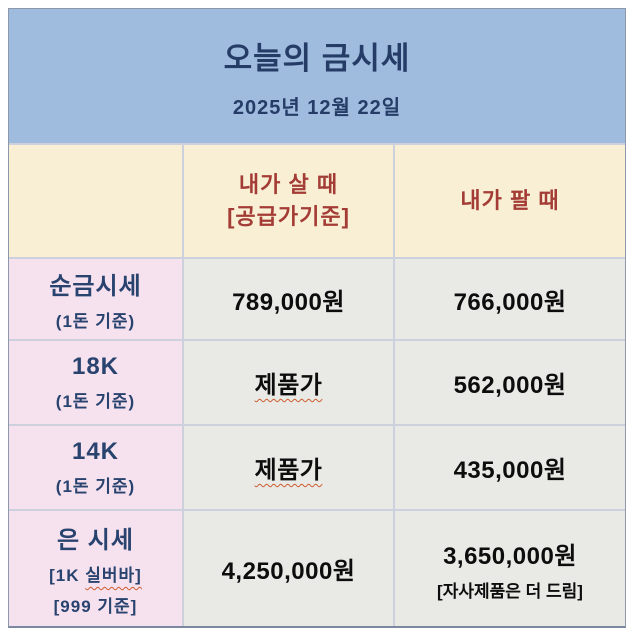 This screenshot has height=642, width=634. Describe the element at coordinates (113, 575) in the screenshot. I see `row-sublabel-part: 실버바]` at that location.